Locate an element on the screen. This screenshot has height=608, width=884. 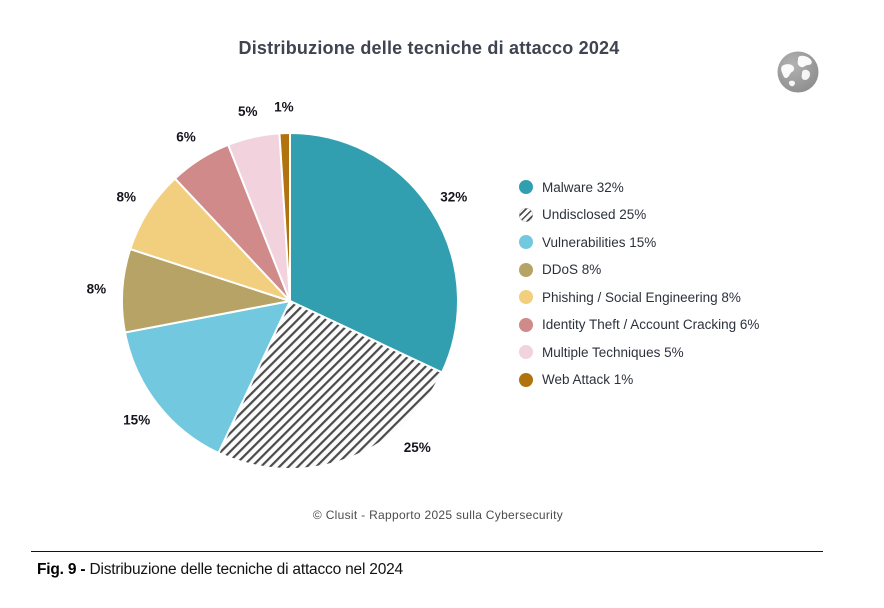
legend-item-vulnerabilities: Vulnerabilities 15% is located at coordinates (639, 242).